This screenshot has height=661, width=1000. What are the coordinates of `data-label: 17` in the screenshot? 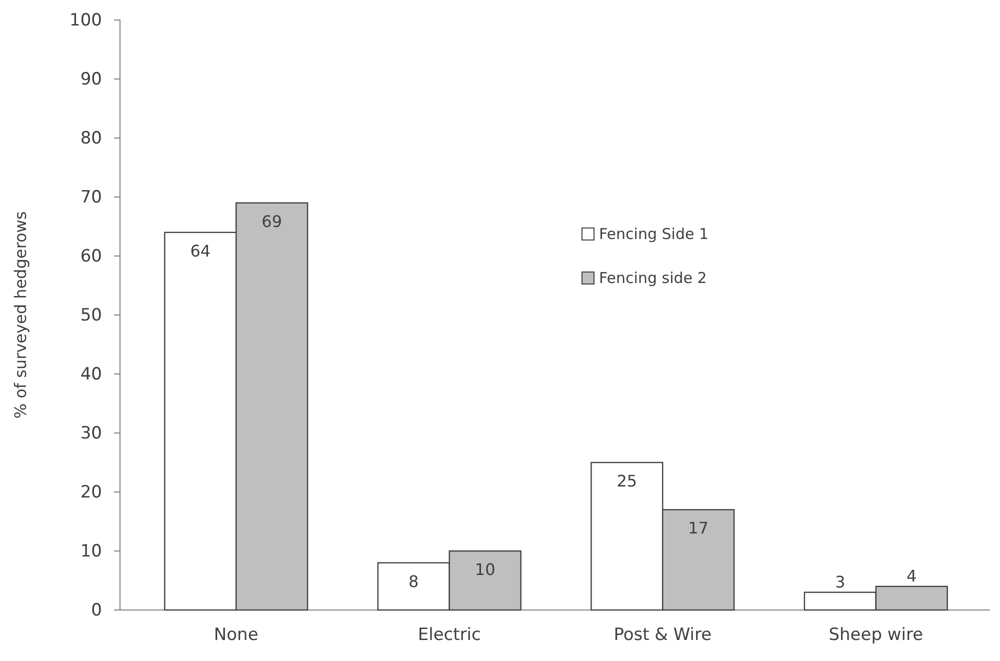 It's located at (698, 528).